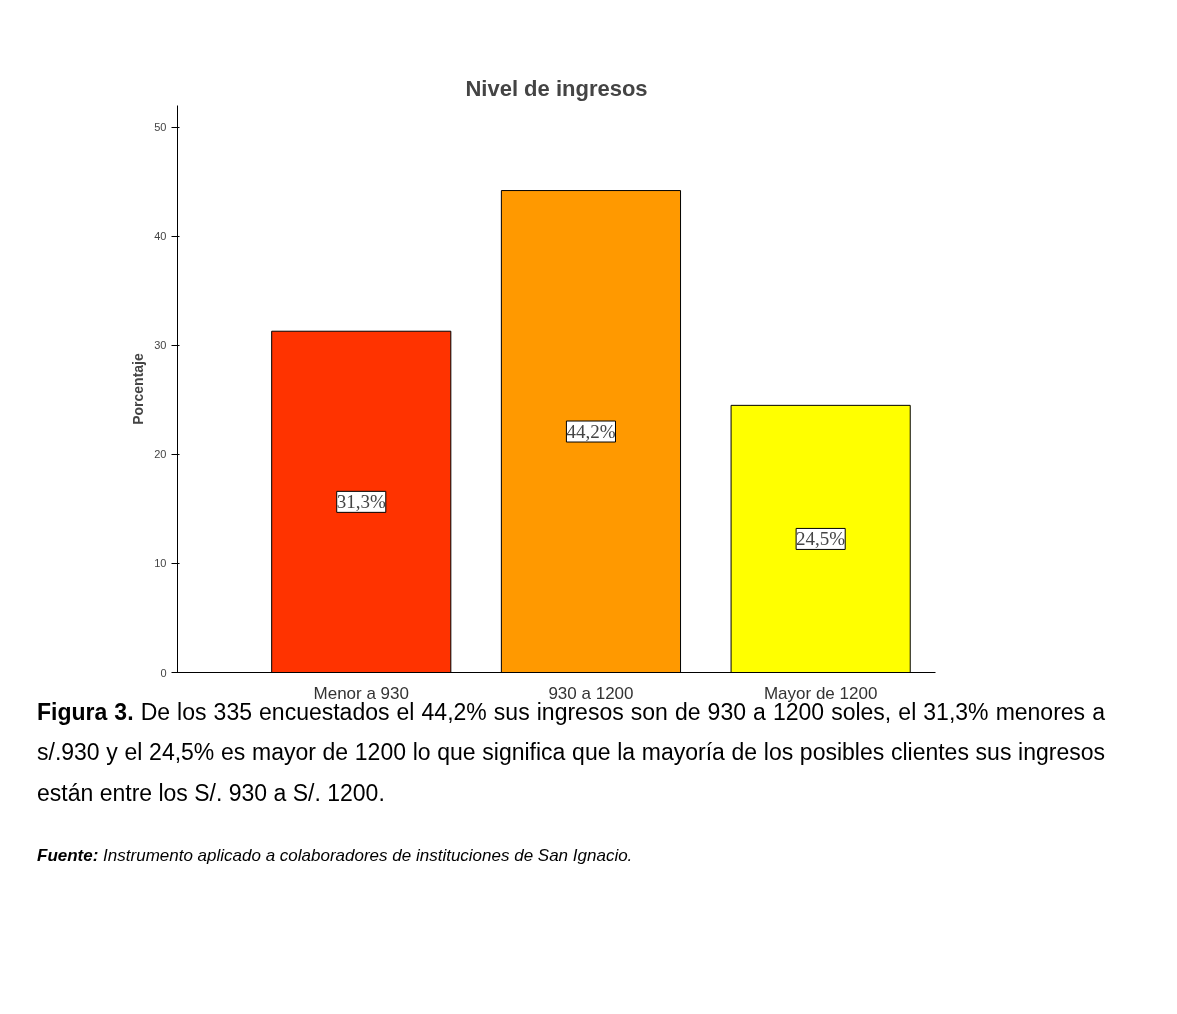 This screenshot has width=1177, height=1014. What do you see at coordinates (820, 693) in the screenshot?
I see `x-tick-label: Mayor de 1200` at bounding box center [820, 693].